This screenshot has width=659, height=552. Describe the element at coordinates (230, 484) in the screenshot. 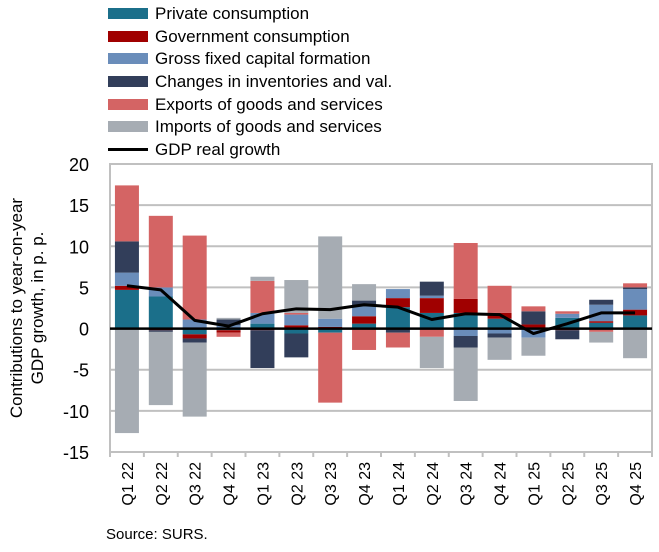

I see `x-tick-label: Q4 22` at that location.